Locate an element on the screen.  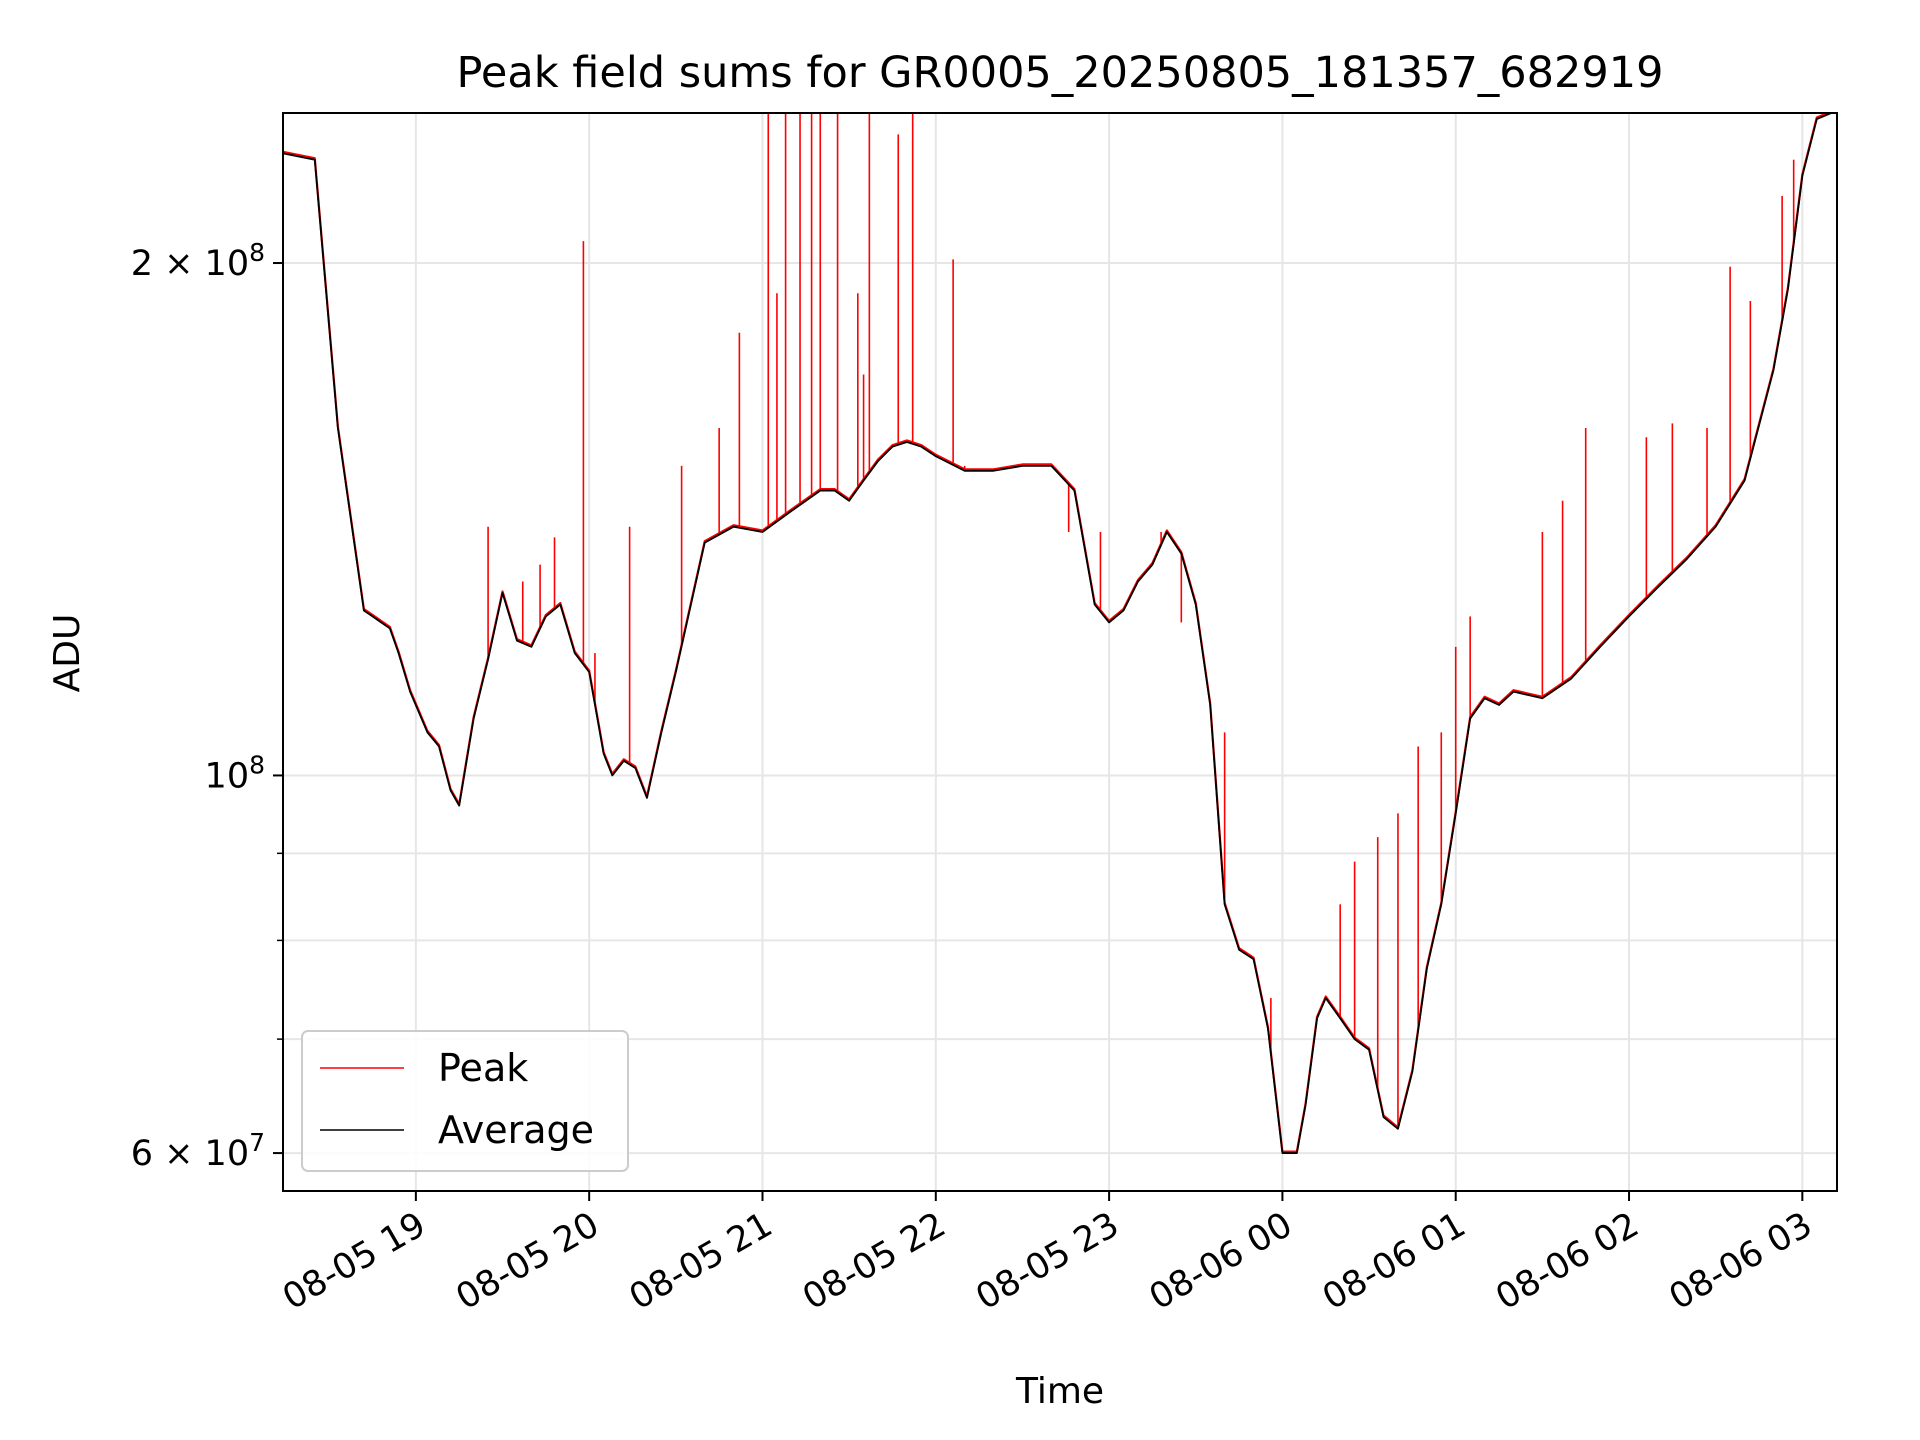
legend: Peak Average is located at coordinates (465, 1101).